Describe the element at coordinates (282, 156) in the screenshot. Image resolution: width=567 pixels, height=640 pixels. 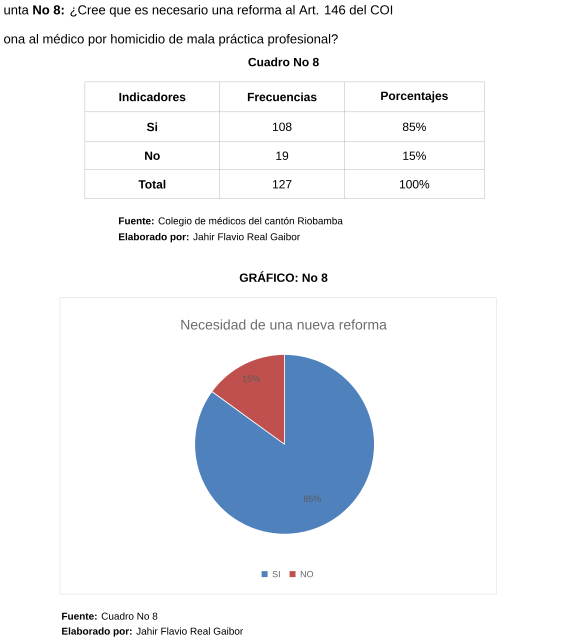
I see `text: 19` at that location.